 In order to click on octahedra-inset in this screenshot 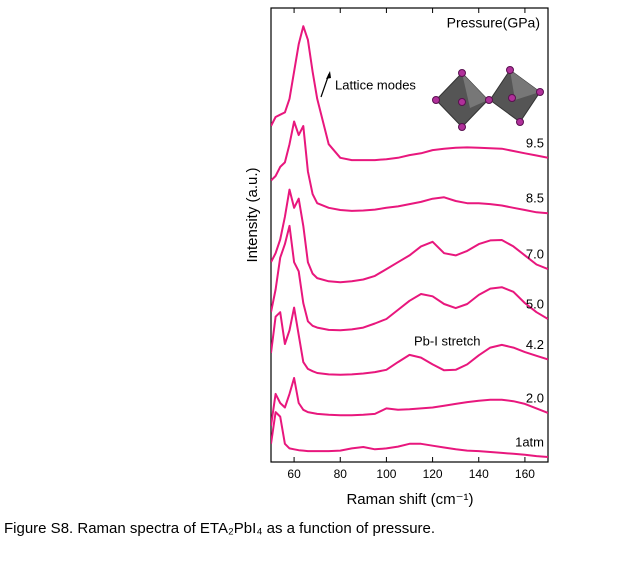, I will do `click(488, 98)`.